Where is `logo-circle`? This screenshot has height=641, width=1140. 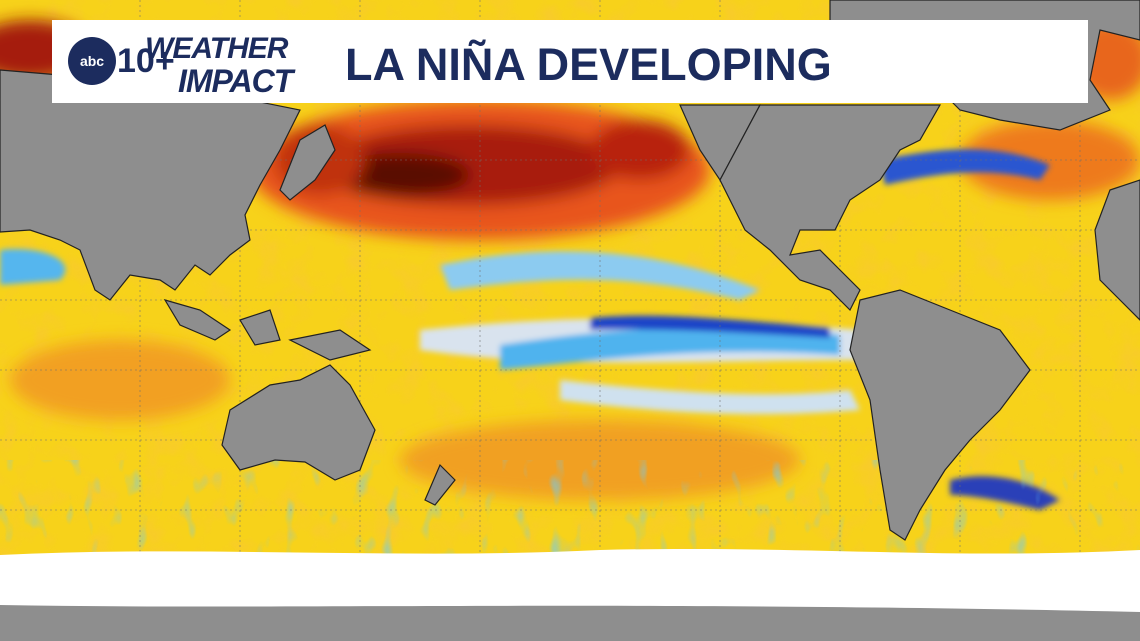
logo-circle is located at coordinates (92, 61).